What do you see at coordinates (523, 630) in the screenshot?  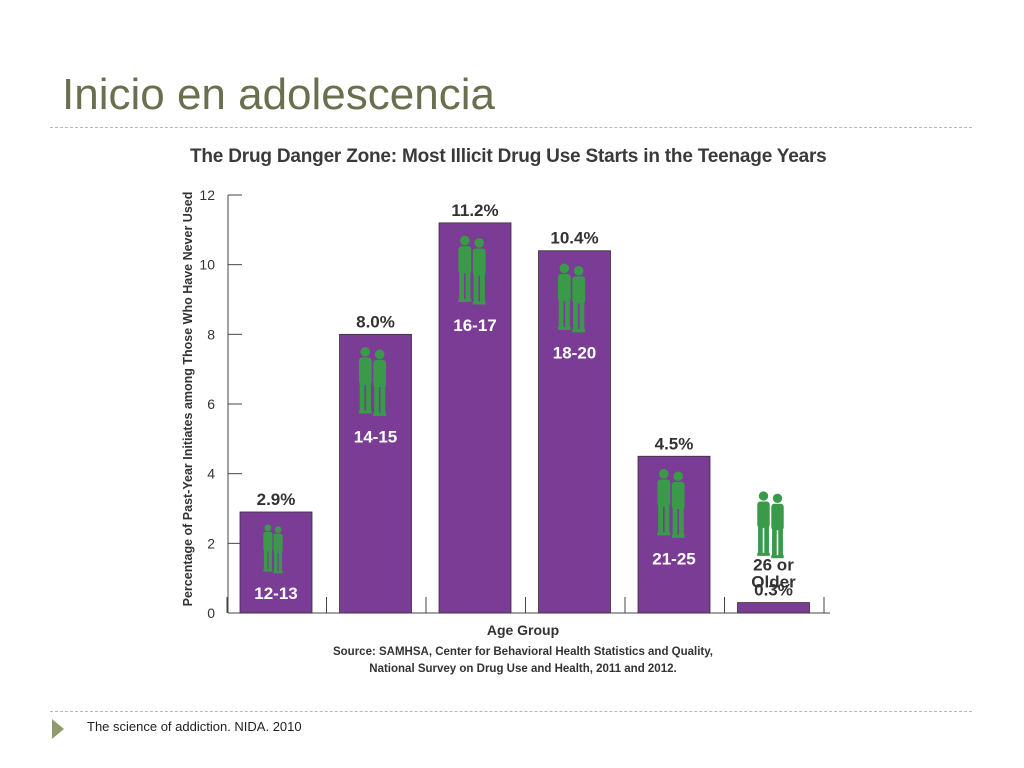 I see `x-axis-label: Age Group` at bounding box center [523, 630].